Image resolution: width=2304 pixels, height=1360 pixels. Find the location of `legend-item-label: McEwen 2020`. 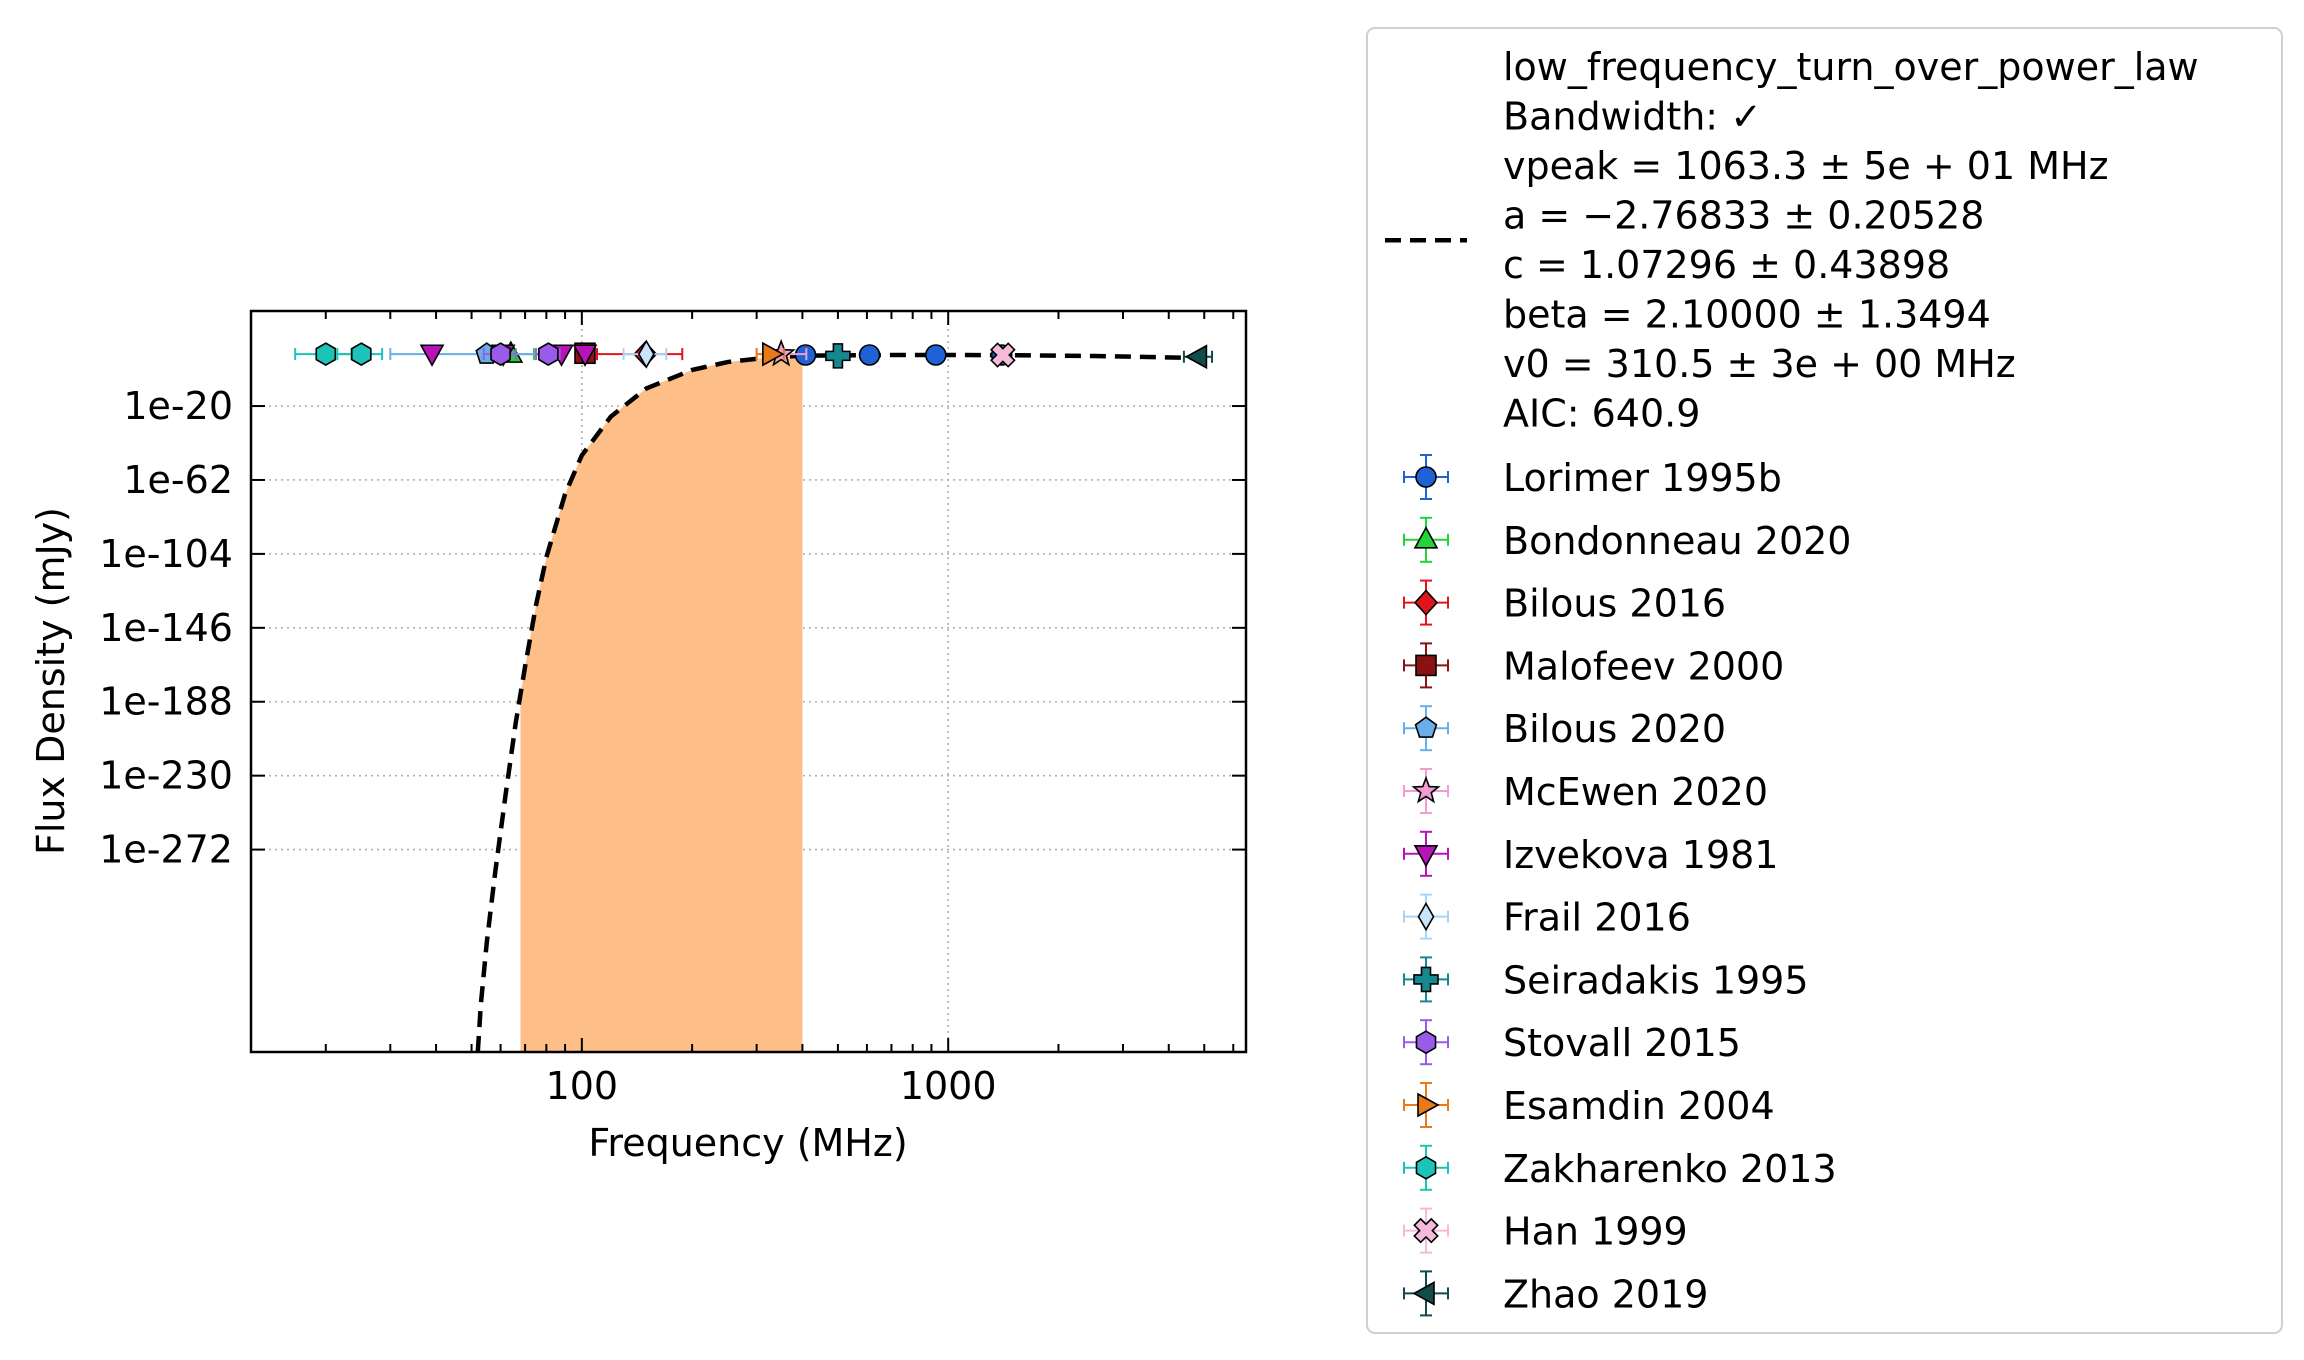

legend-item-label: McEwen 2020 is located at coordinates (1635, 792).